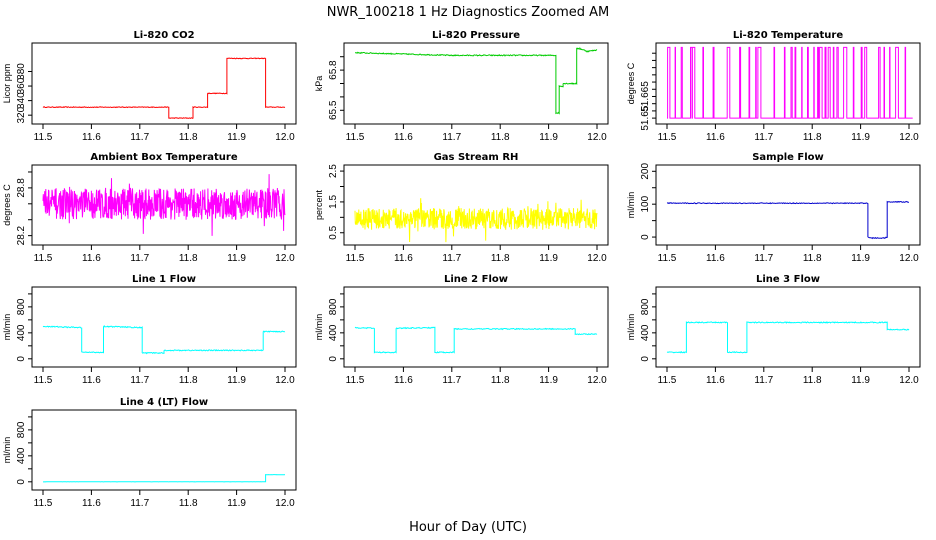 This screenshot has height=540, width=936. What do you see at coordinates (631, 83) in the screenshot?
I see `y-axis-label: degrees C` at bounding box center [631, 83].